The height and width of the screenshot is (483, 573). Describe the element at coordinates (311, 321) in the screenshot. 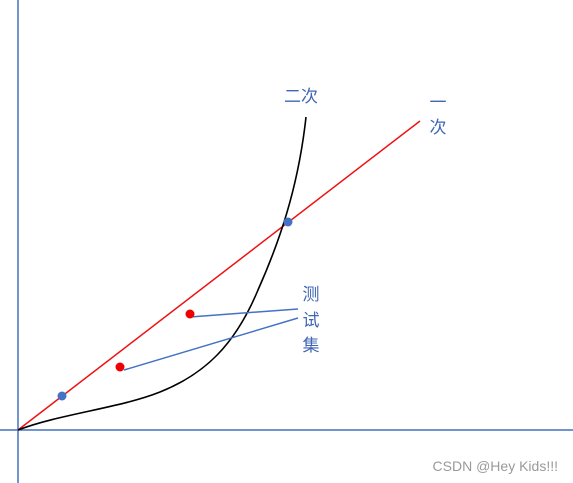

I see `test-set-label: 试` at that location.